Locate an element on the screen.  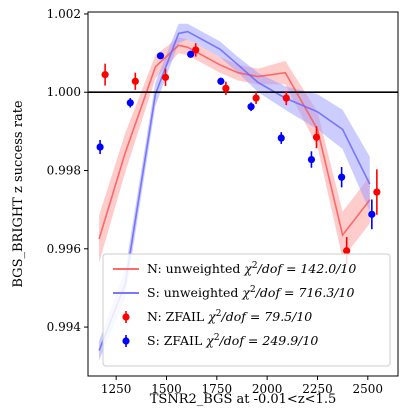
y-tick-label-2: 0.998 is located at coordinates (64, 171).